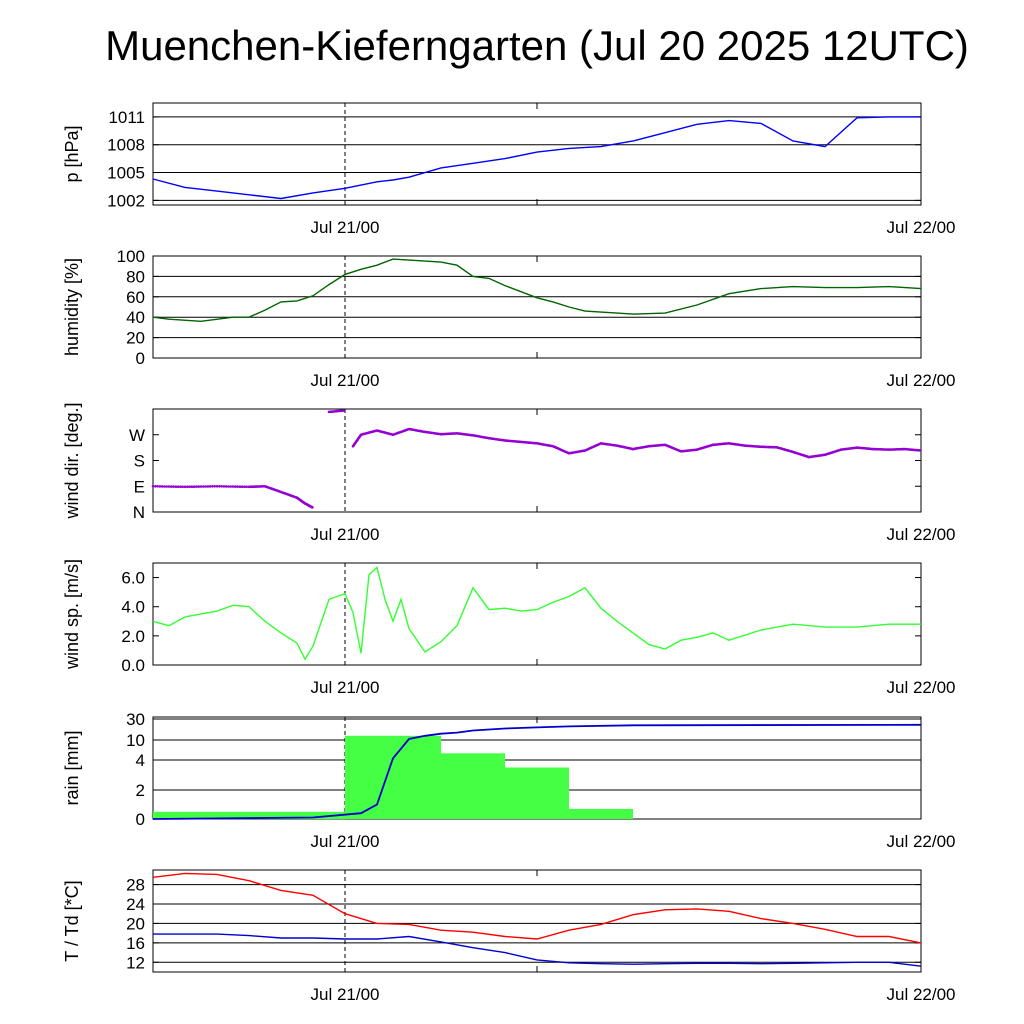 This screenshot has width=1024, height=1024. What do you see at coordinates (126, 173) in the screenshot?
I see `y-tick-label: 1005` at bounding box center [126, 173].